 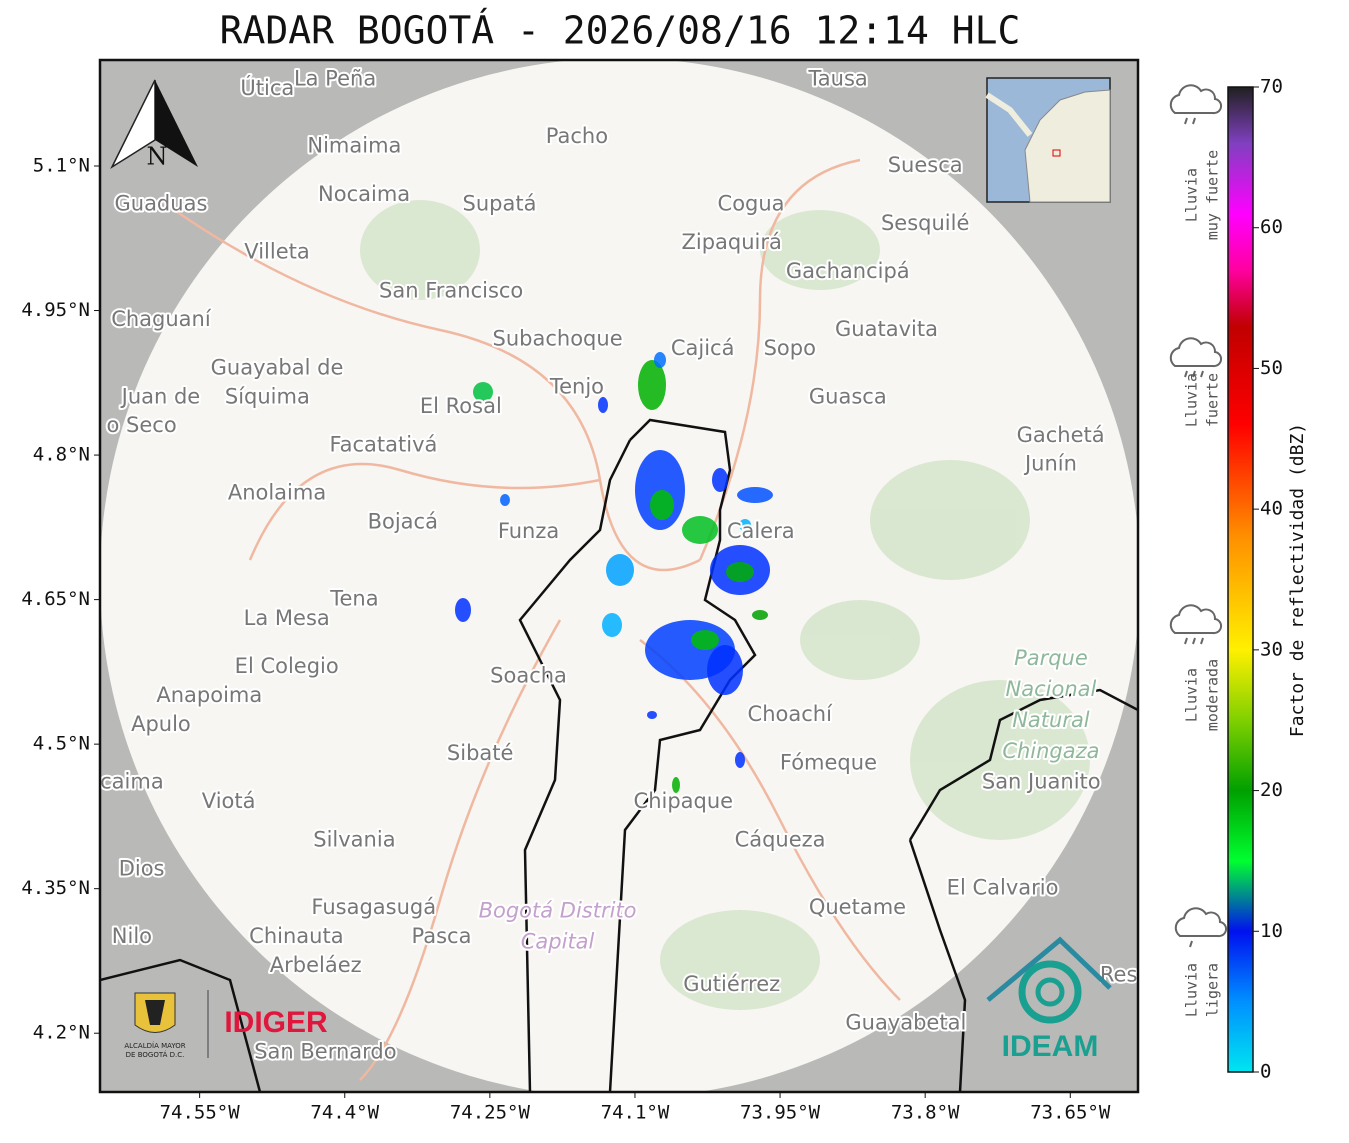 I want to click on place-label: Pasca, so click(x=442, y=936).